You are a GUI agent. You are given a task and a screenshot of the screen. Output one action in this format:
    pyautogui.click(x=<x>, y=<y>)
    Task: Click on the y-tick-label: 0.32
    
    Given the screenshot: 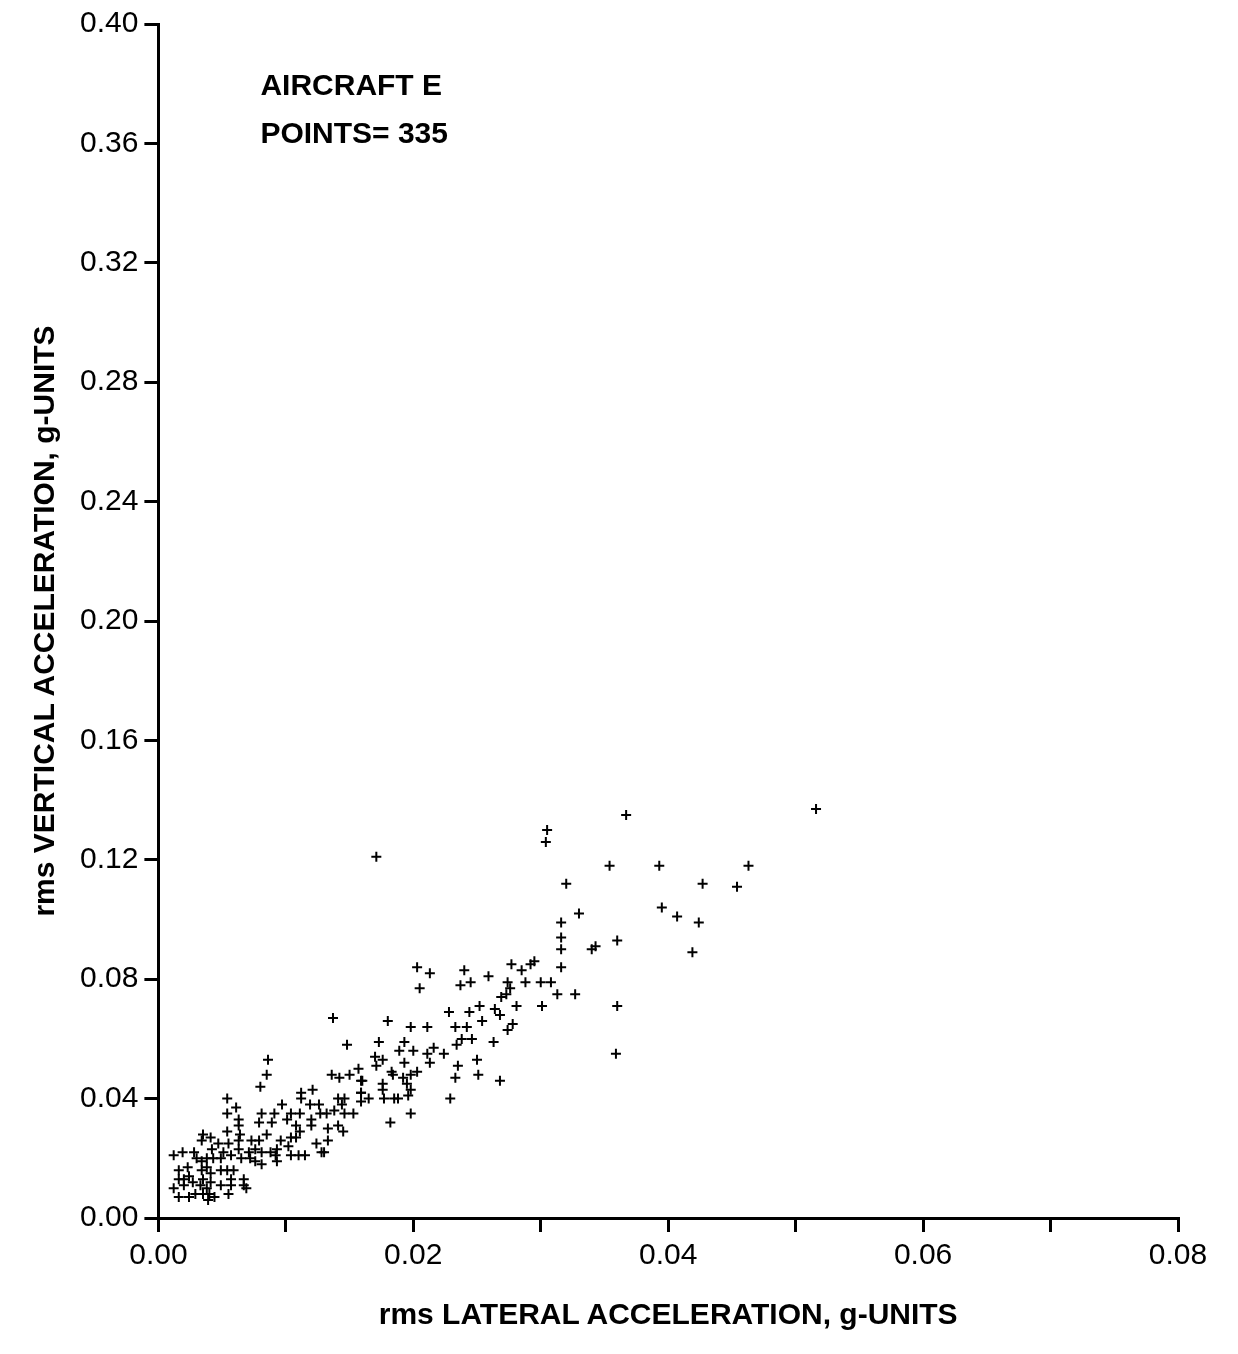 What is the action you would take?
    pyautogui.click(x=109, y=261)
    